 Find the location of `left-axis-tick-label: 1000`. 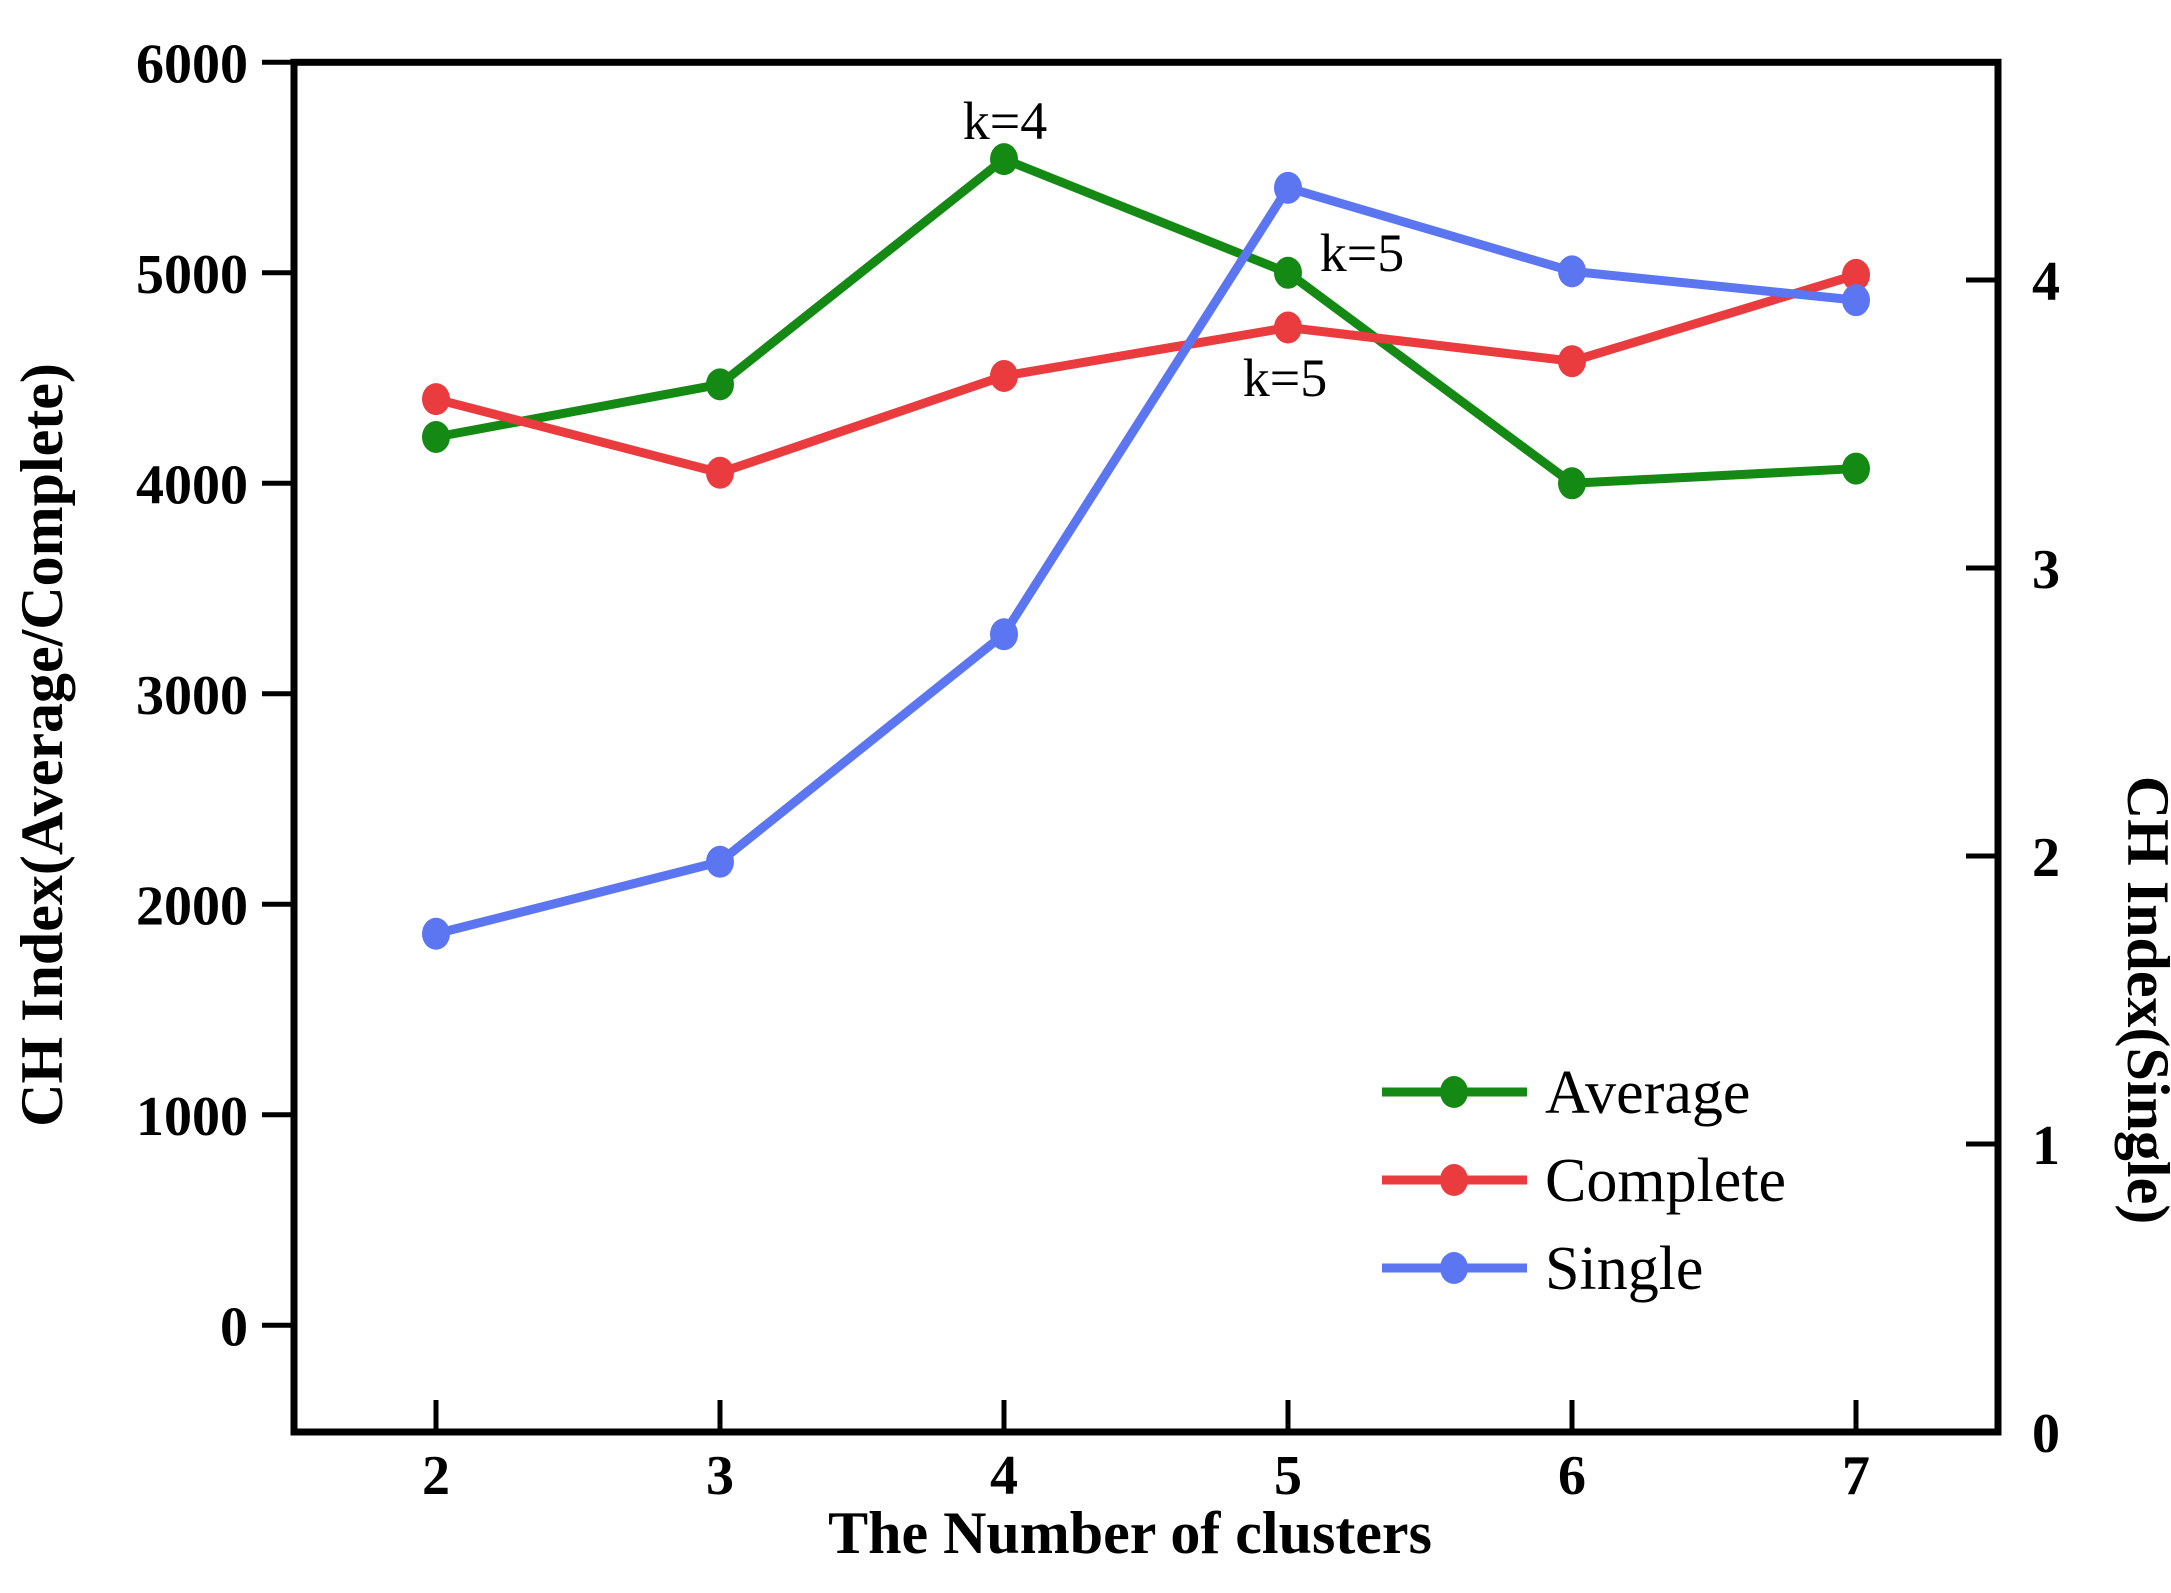

left-axis-tick-label: 1000 is located at coordinates (192, 1117).